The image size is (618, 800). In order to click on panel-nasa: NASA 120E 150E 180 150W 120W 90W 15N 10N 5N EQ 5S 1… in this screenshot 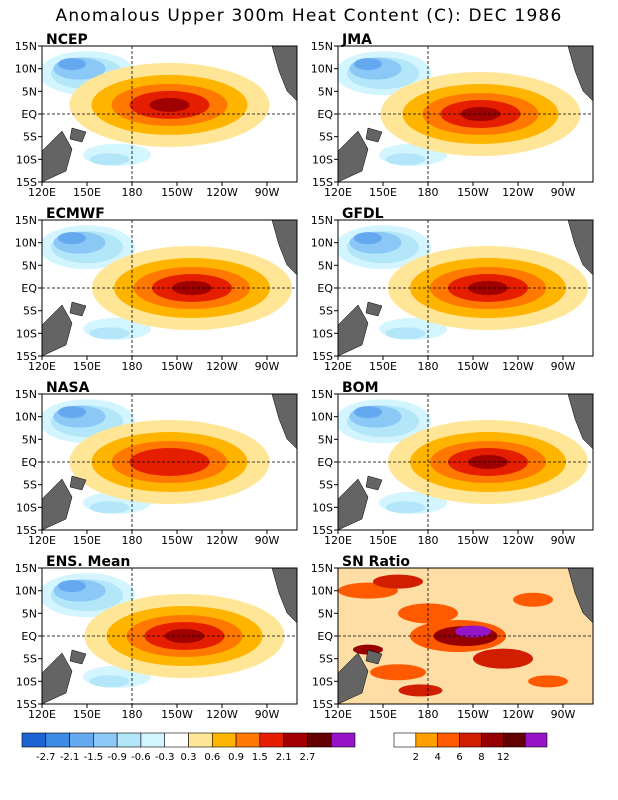, I will do `click(154, 467)`.